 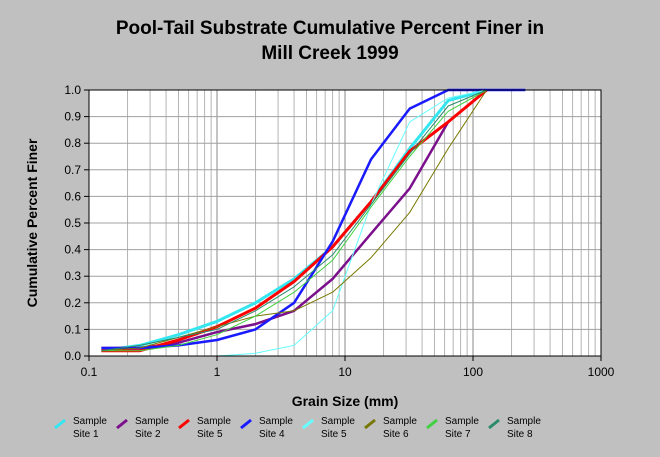 What do you see at coordinates (72, 90) in the screenshot?
I see `y-tick-label: 1.0` at bounding box center [72, 90].